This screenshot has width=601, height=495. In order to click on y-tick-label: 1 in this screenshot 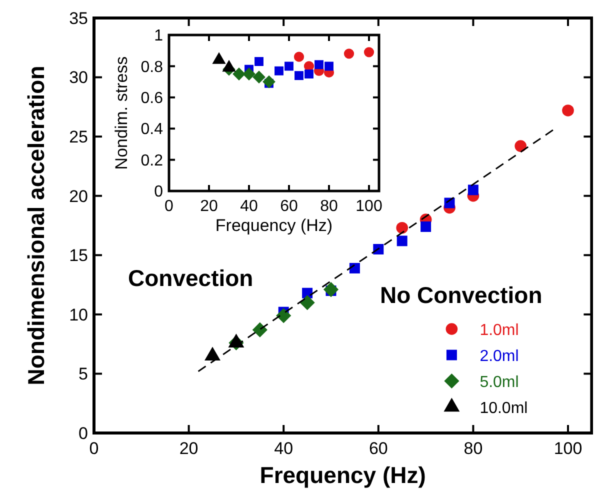, I will do `click(159, 36)`.